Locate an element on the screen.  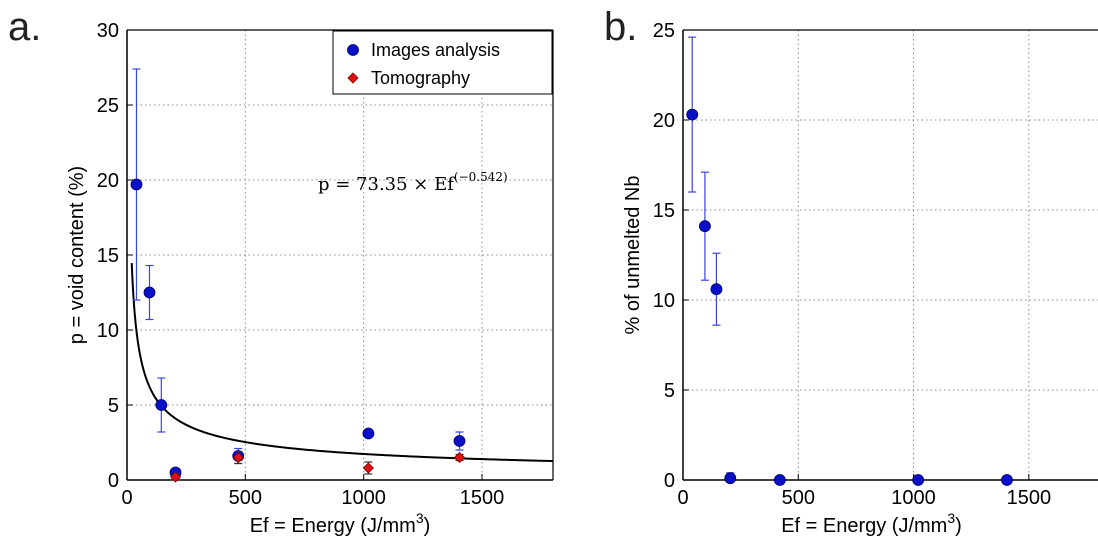
panel-a-letter: a. is located at coordinates (24, 27).